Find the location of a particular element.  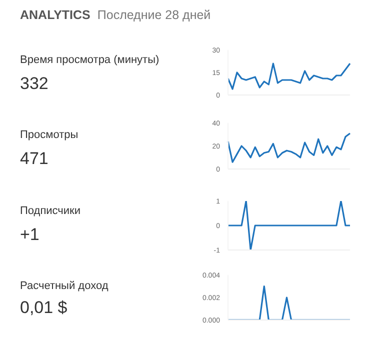

text: Расчетный доход is located at coordinates (64, 286).